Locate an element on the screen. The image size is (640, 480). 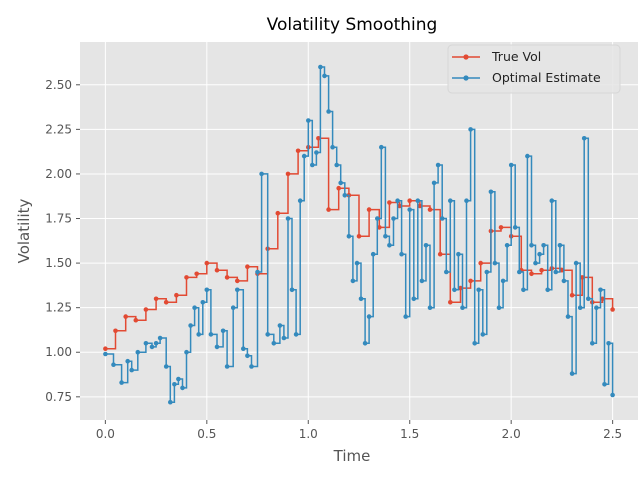
y-tick-label: 1.25 is located at coordinates (58, 308).